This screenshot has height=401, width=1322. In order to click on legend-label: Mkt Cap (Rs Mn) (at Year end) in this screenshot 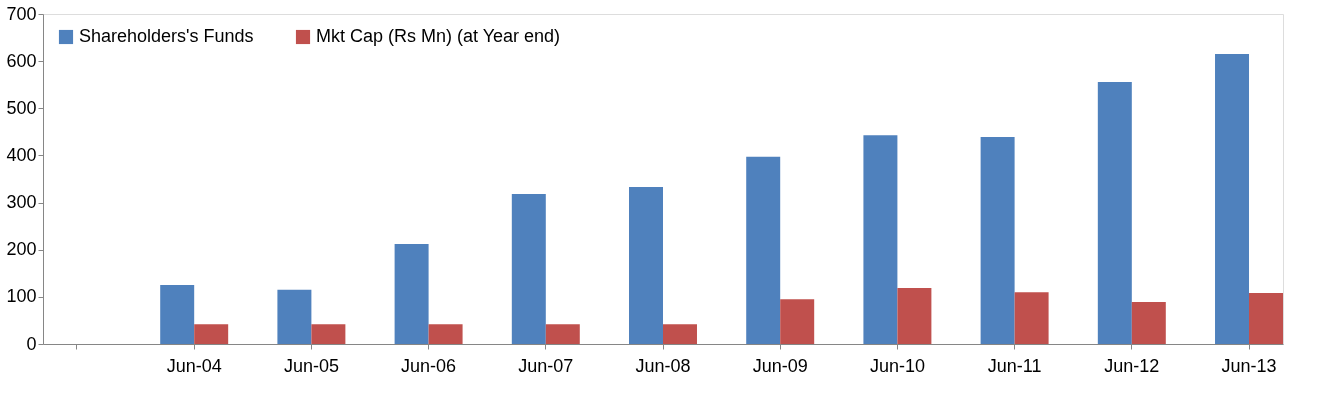, I will do `click(438, 36)`.